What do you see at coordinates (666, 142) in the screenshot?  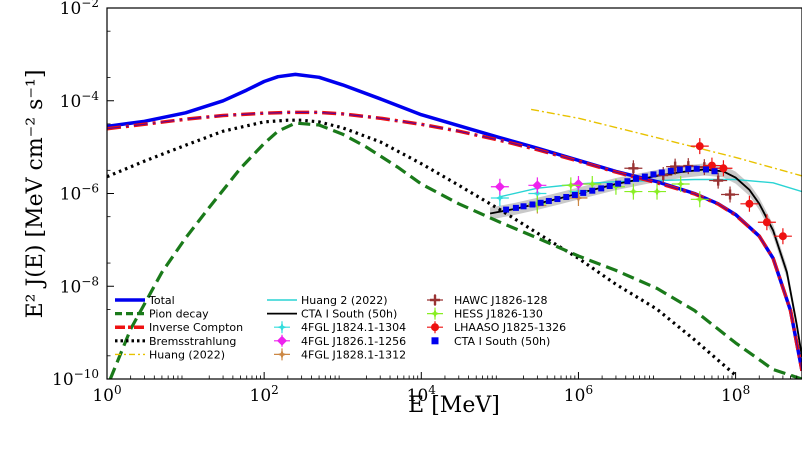 I see `series-line-huang-2022` at bounding box center [666, 142].